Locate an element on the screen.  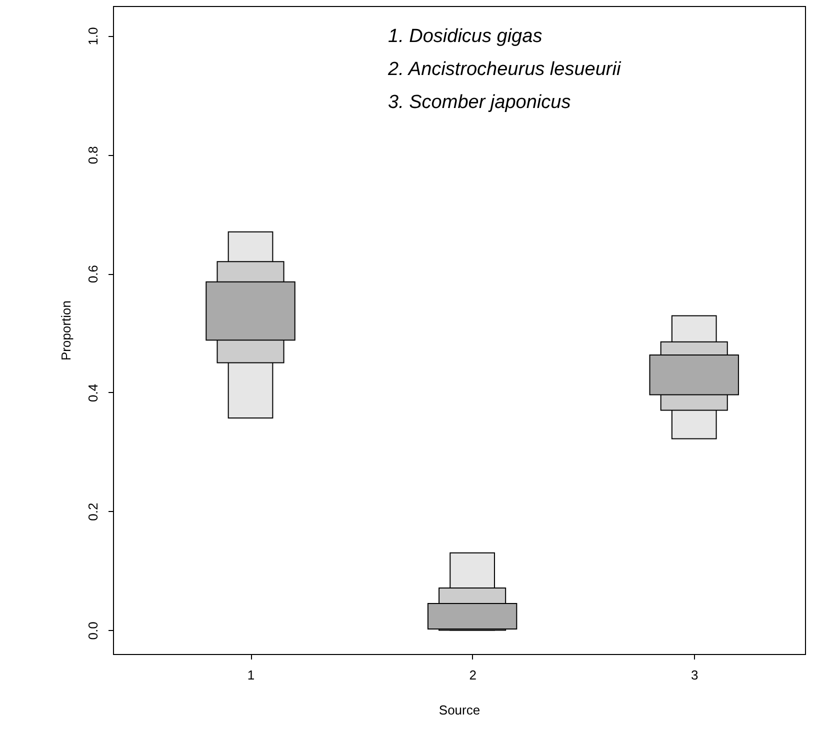
y-tick-label: 0.8 is located at coordinates (93, 155).